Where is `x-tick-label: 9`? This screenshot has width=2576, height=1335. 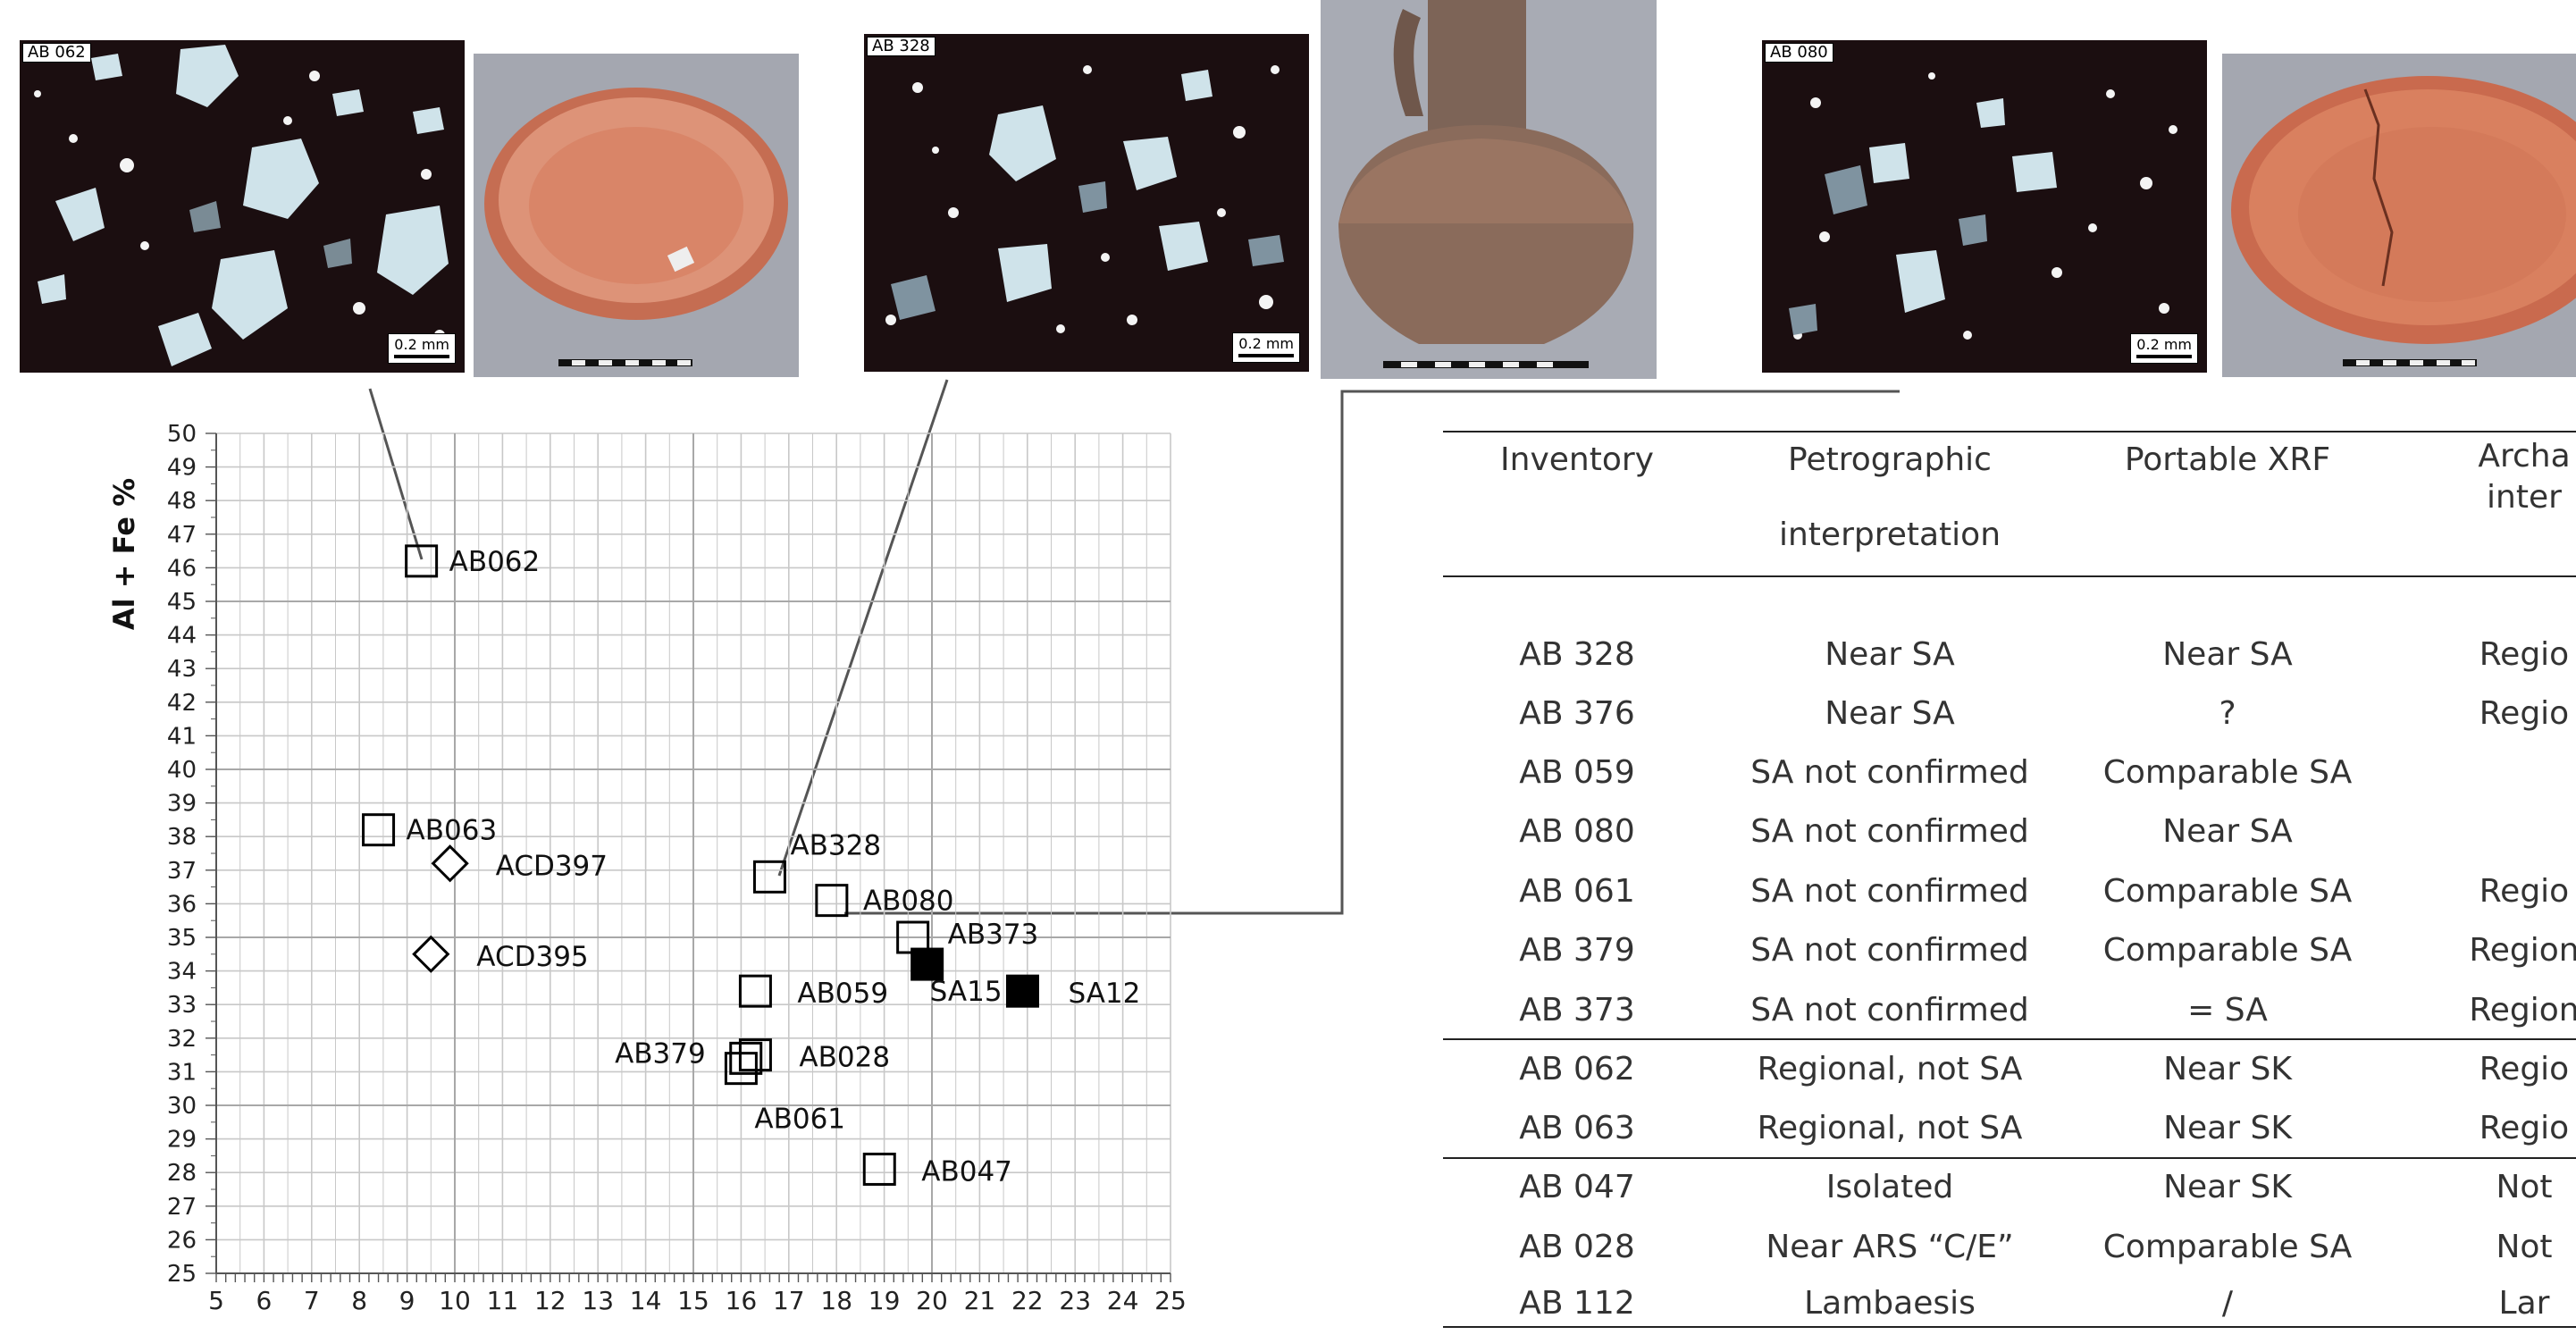 x-tick-label: 9 is located at coordinates (407, 1300).